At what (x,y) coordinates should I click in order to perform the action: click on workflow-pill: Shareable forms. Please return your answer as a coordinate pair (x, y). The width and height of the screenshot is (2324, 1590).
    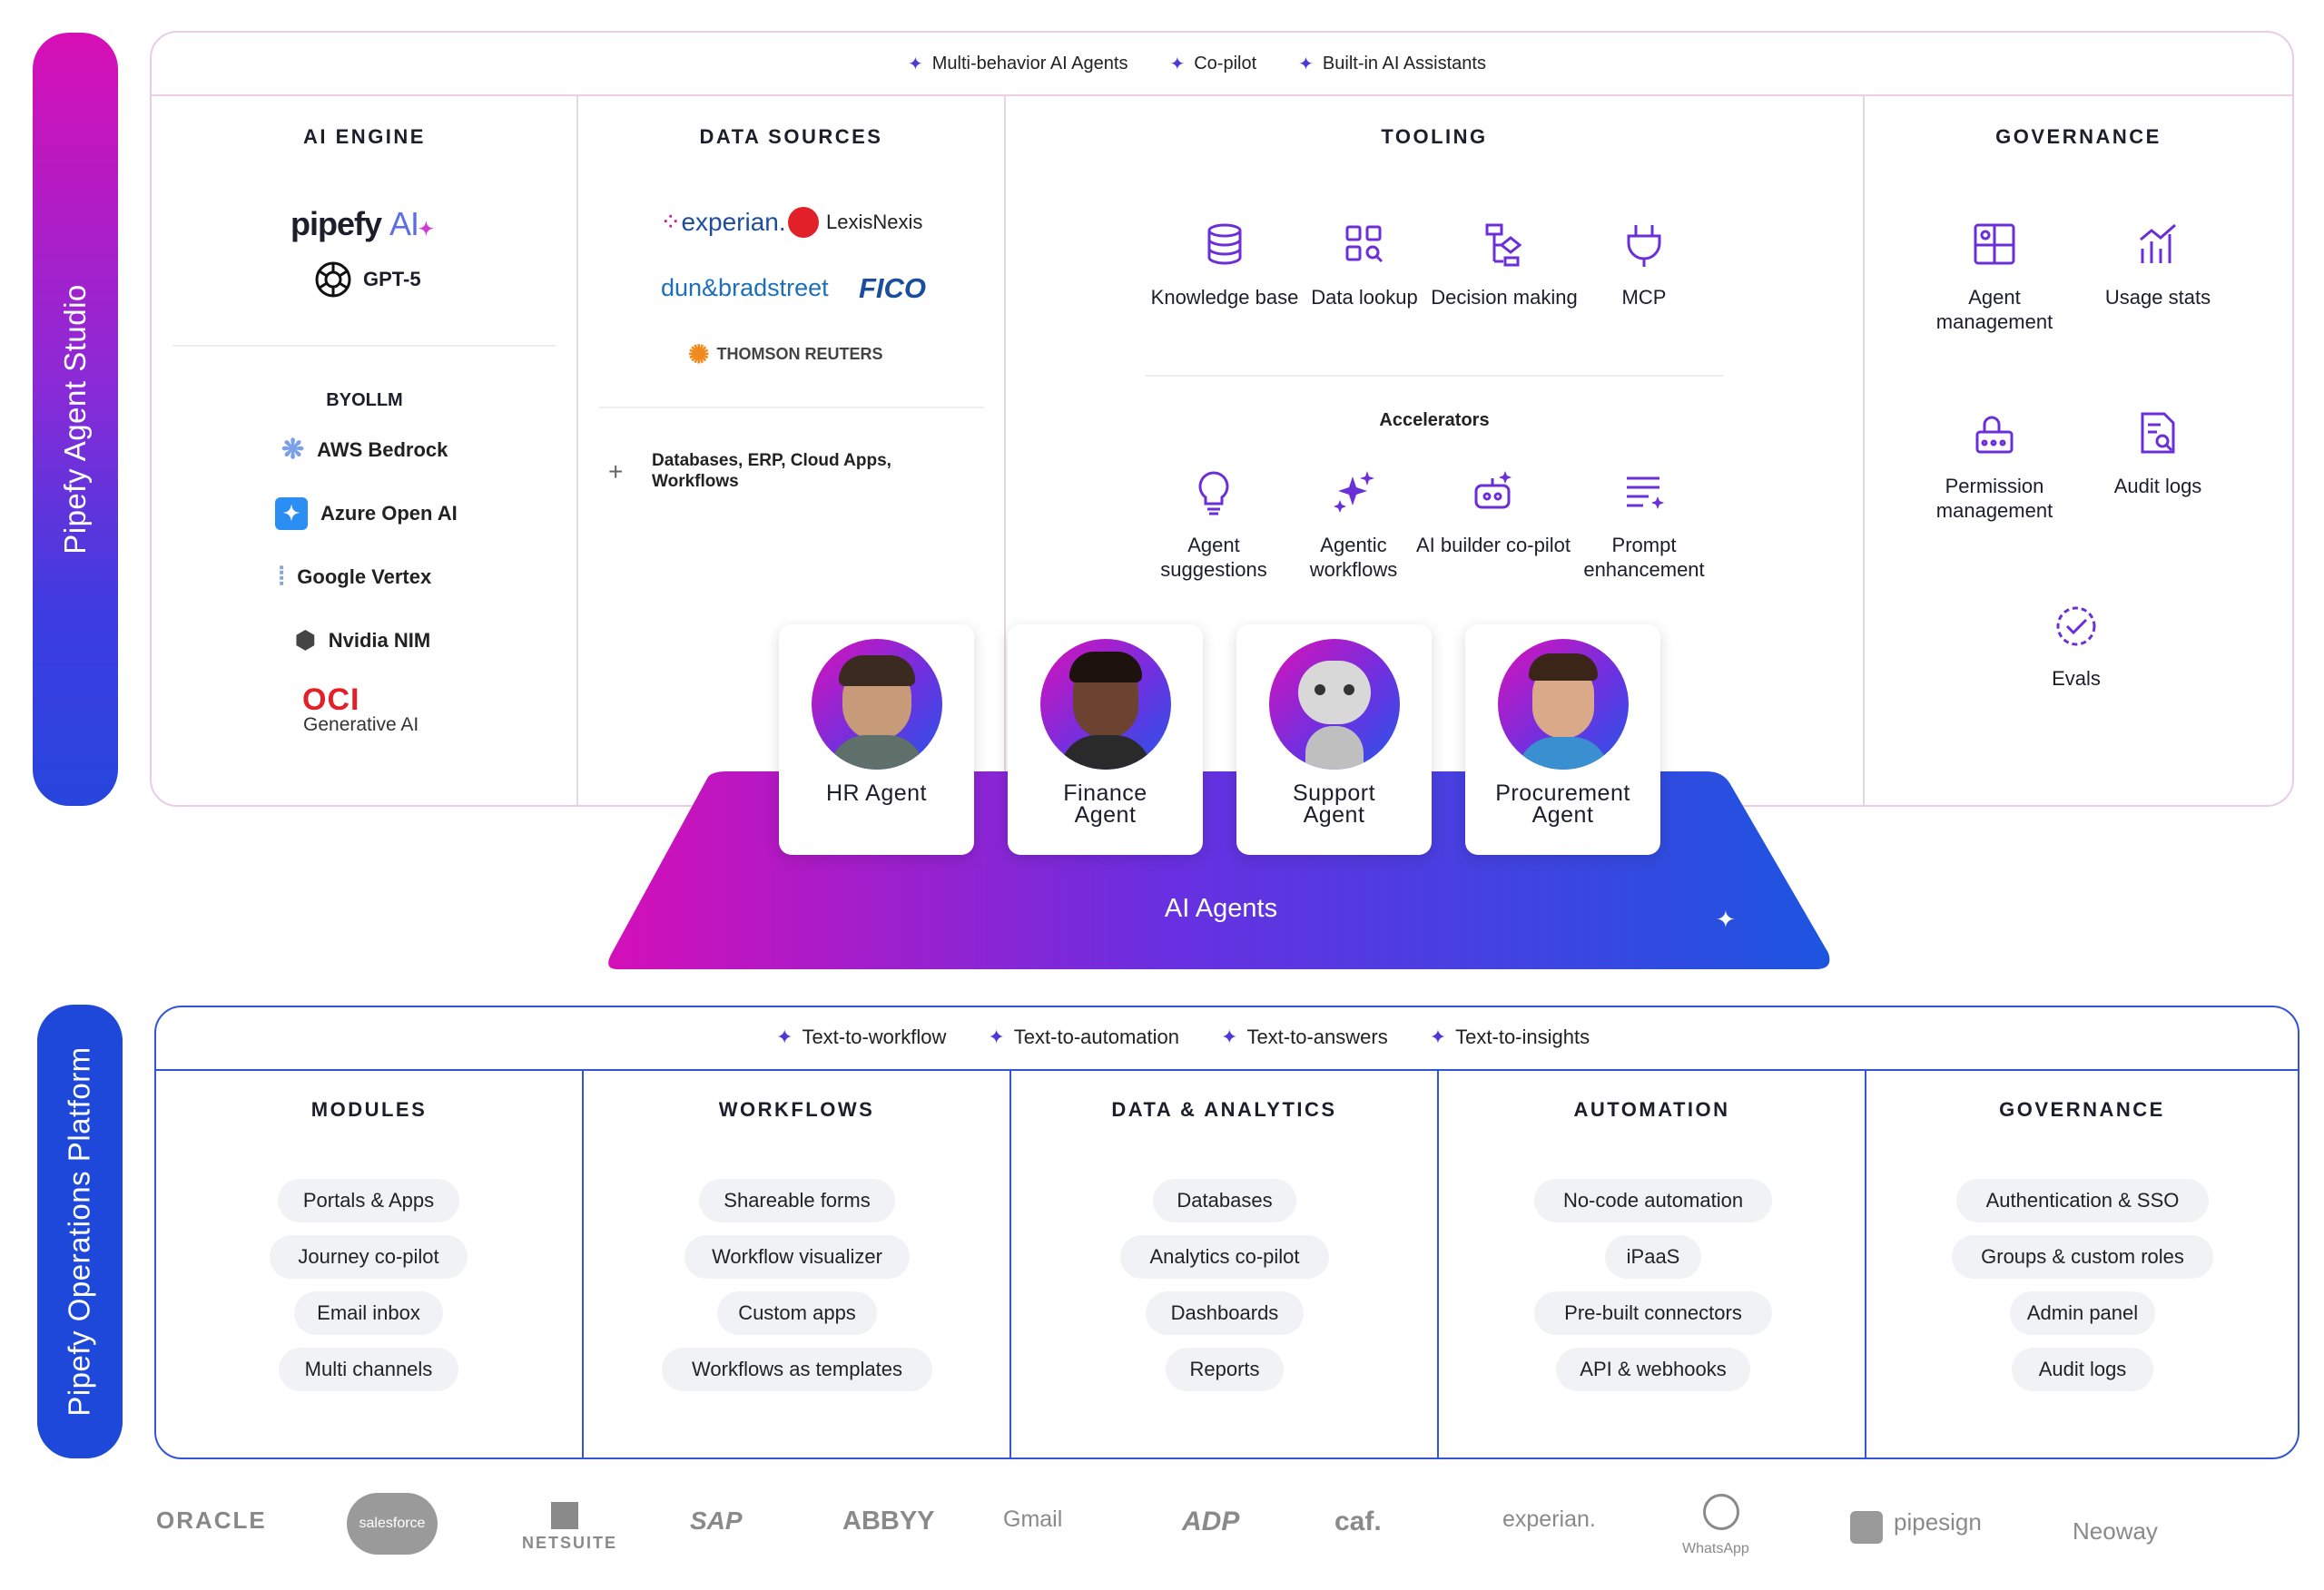
    Looking at the image, I should click on (797, 1200).